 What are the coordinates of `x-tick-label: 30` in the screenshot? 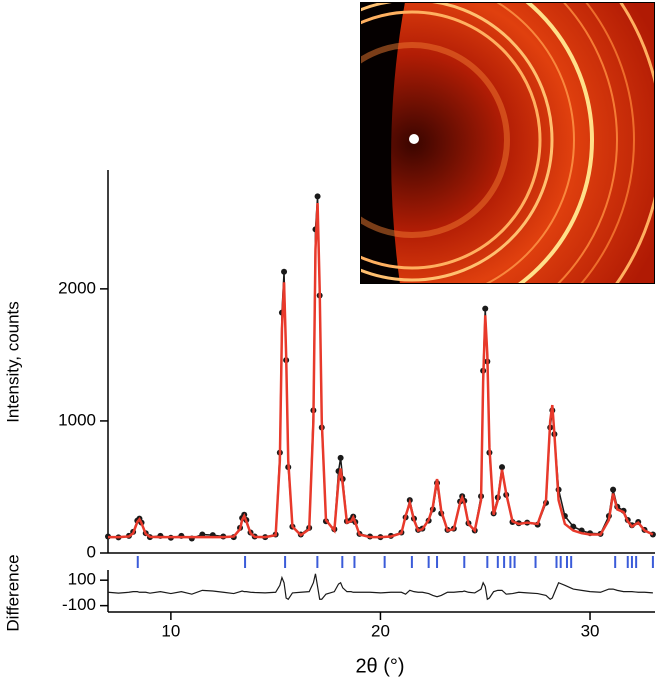 It's located at (590, 630).